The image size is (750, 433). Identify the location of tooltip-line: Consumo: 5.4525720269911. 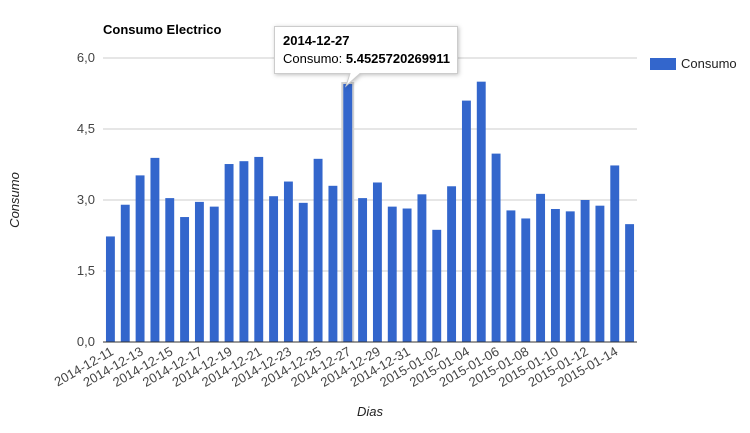
(366, 58).